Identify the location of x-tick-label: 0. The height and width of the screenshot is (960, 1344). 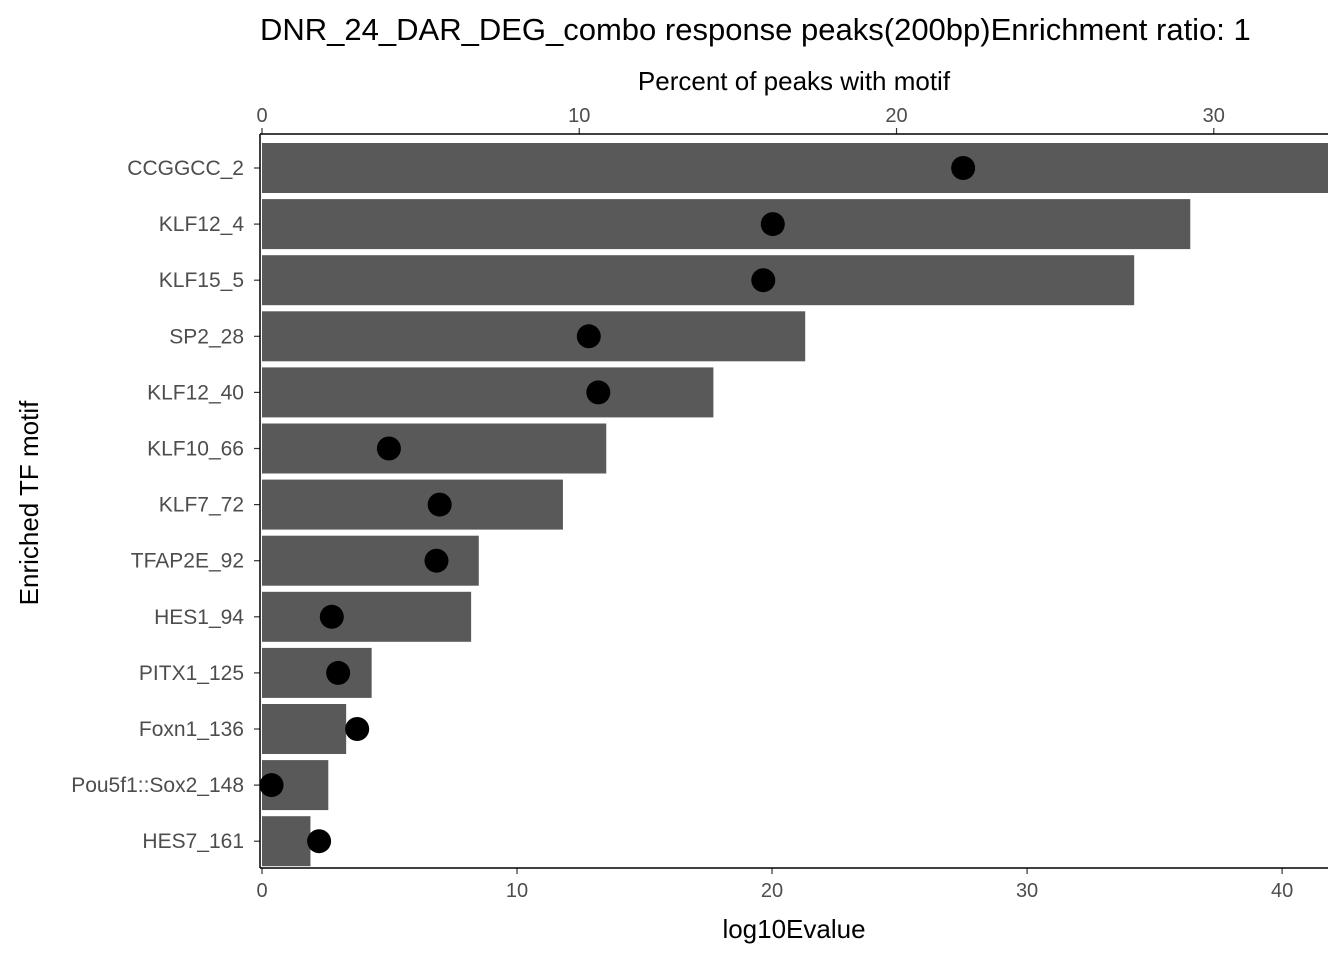
(261, 891).